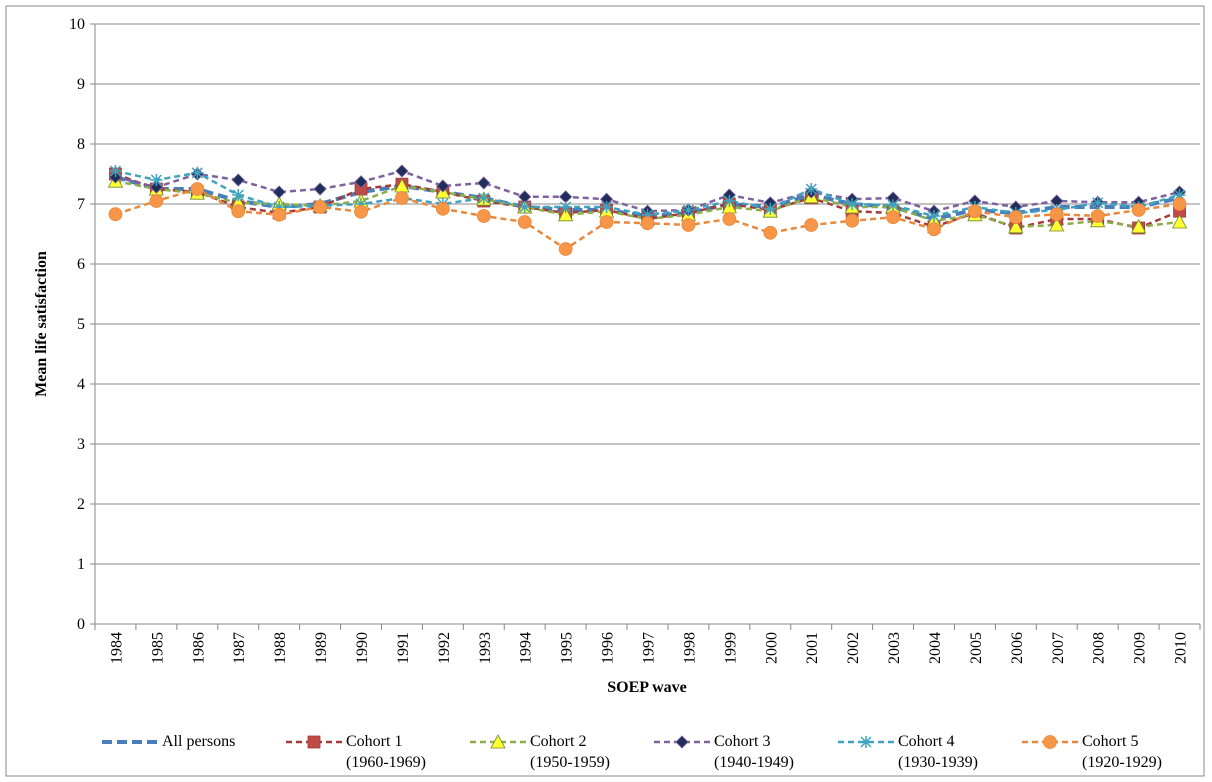 This screenshot has height=782, width=1212. What do you see at coordinates (771, 648) in the screenshot?
I see `x-tick-label: 2000` at bounding box center [771, 648].